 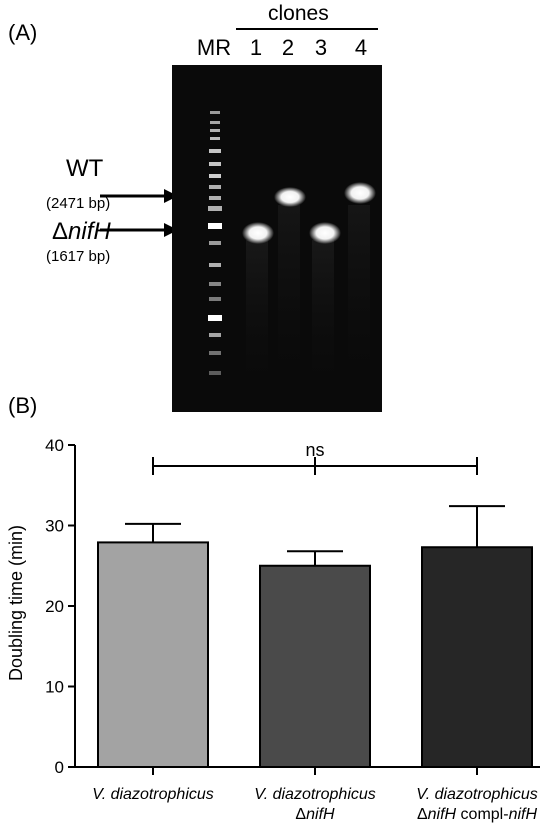 What do you see at coordinates (59, 767) in the screenshot?
I see `y-tick-label: 0` at bounding box center [59, 767].